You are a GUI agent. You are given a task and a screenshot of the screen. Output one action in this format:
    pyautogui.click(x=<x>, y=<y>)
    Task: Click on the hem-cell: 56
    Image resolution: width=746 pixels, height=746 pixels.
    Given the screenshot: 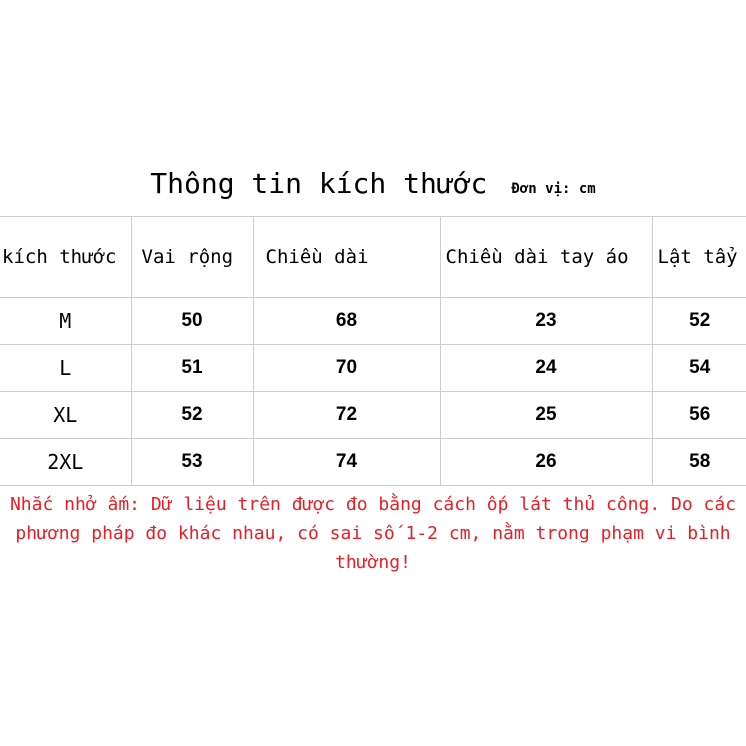 What is the action you would take?
    pyautogui.click(x=699, y=415)
    